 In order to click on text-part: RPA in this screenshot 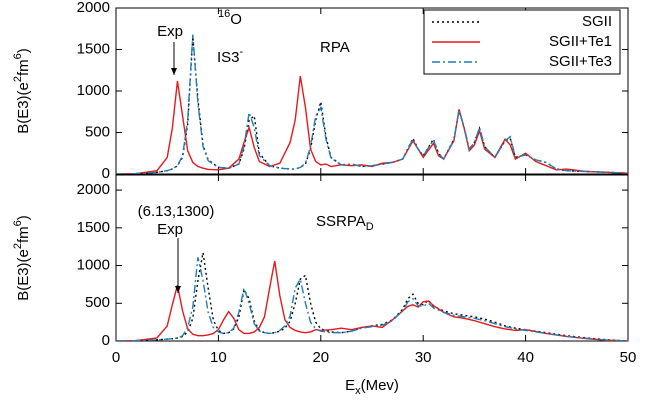, I will do `click(335, 47)`.